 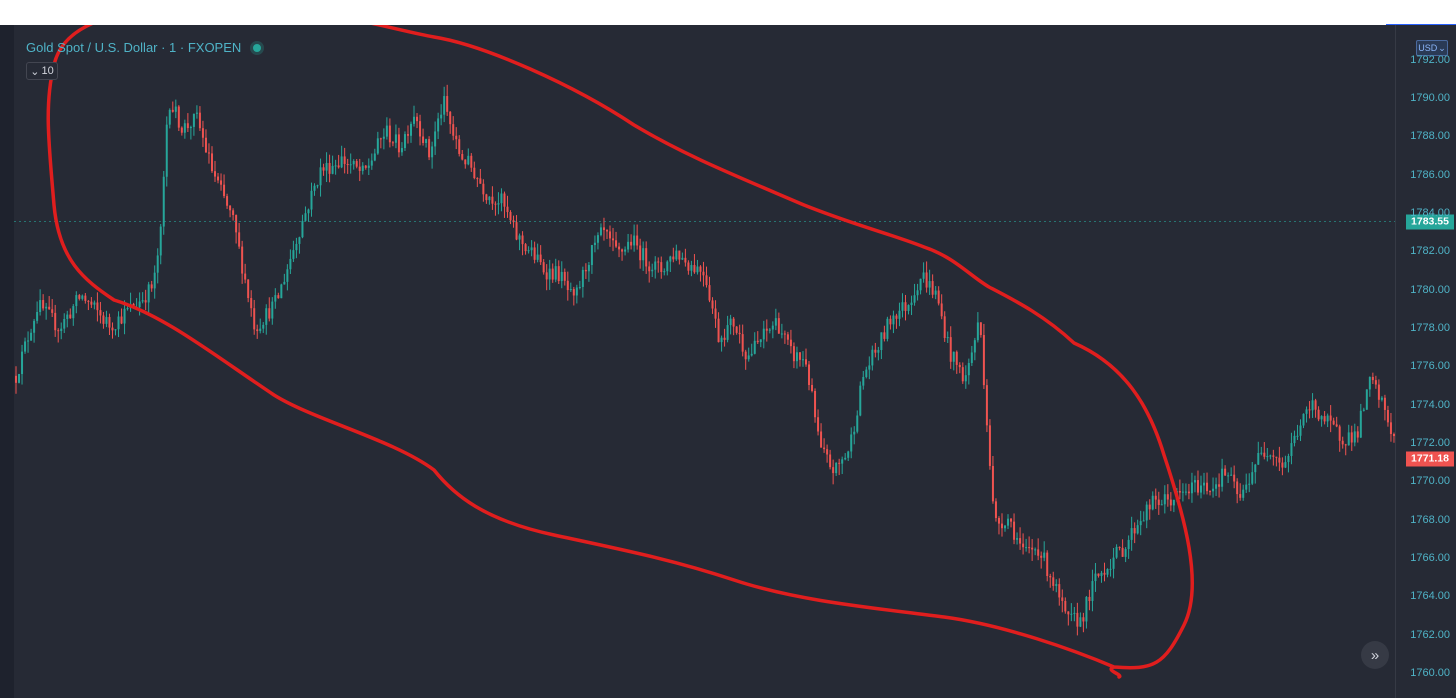 I want to click on legend-collapse-button: ⌄ 10, so click(x=42, y=71).